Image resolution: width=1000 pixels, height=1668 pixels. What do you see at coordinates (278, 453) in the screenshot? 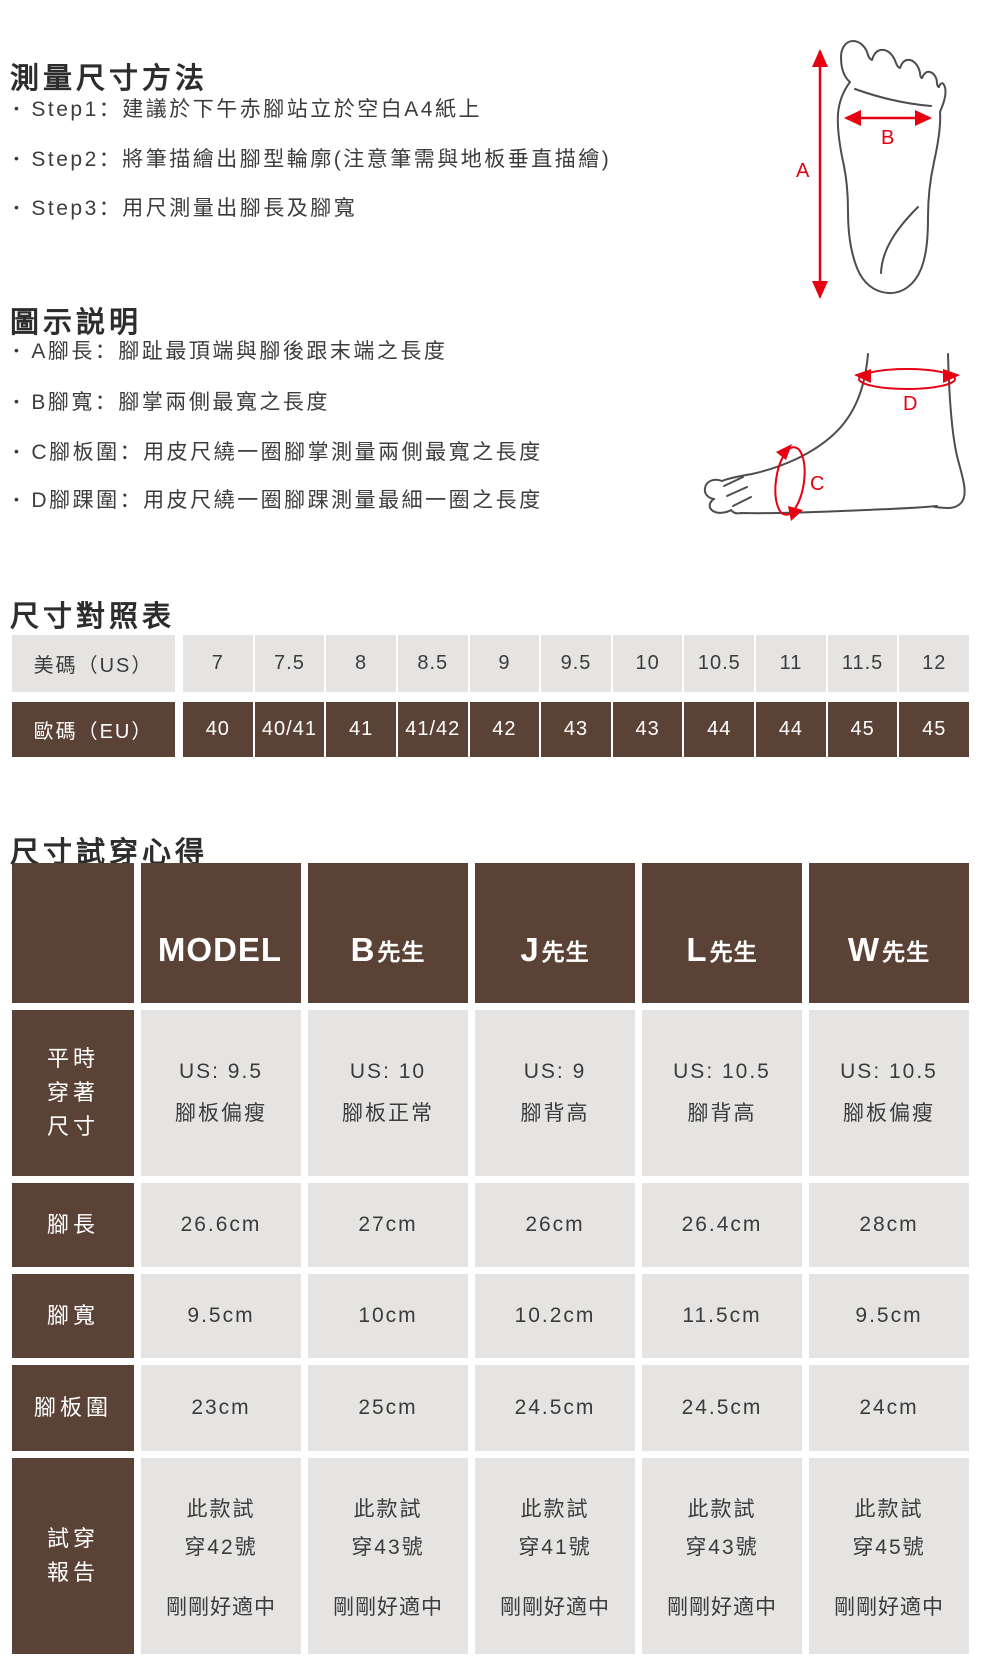
I see `legend-item-c: C腳板圍：用皮尺繞一圈腳掌測量兩側最寬之長度` at bounding box center [278, 453].